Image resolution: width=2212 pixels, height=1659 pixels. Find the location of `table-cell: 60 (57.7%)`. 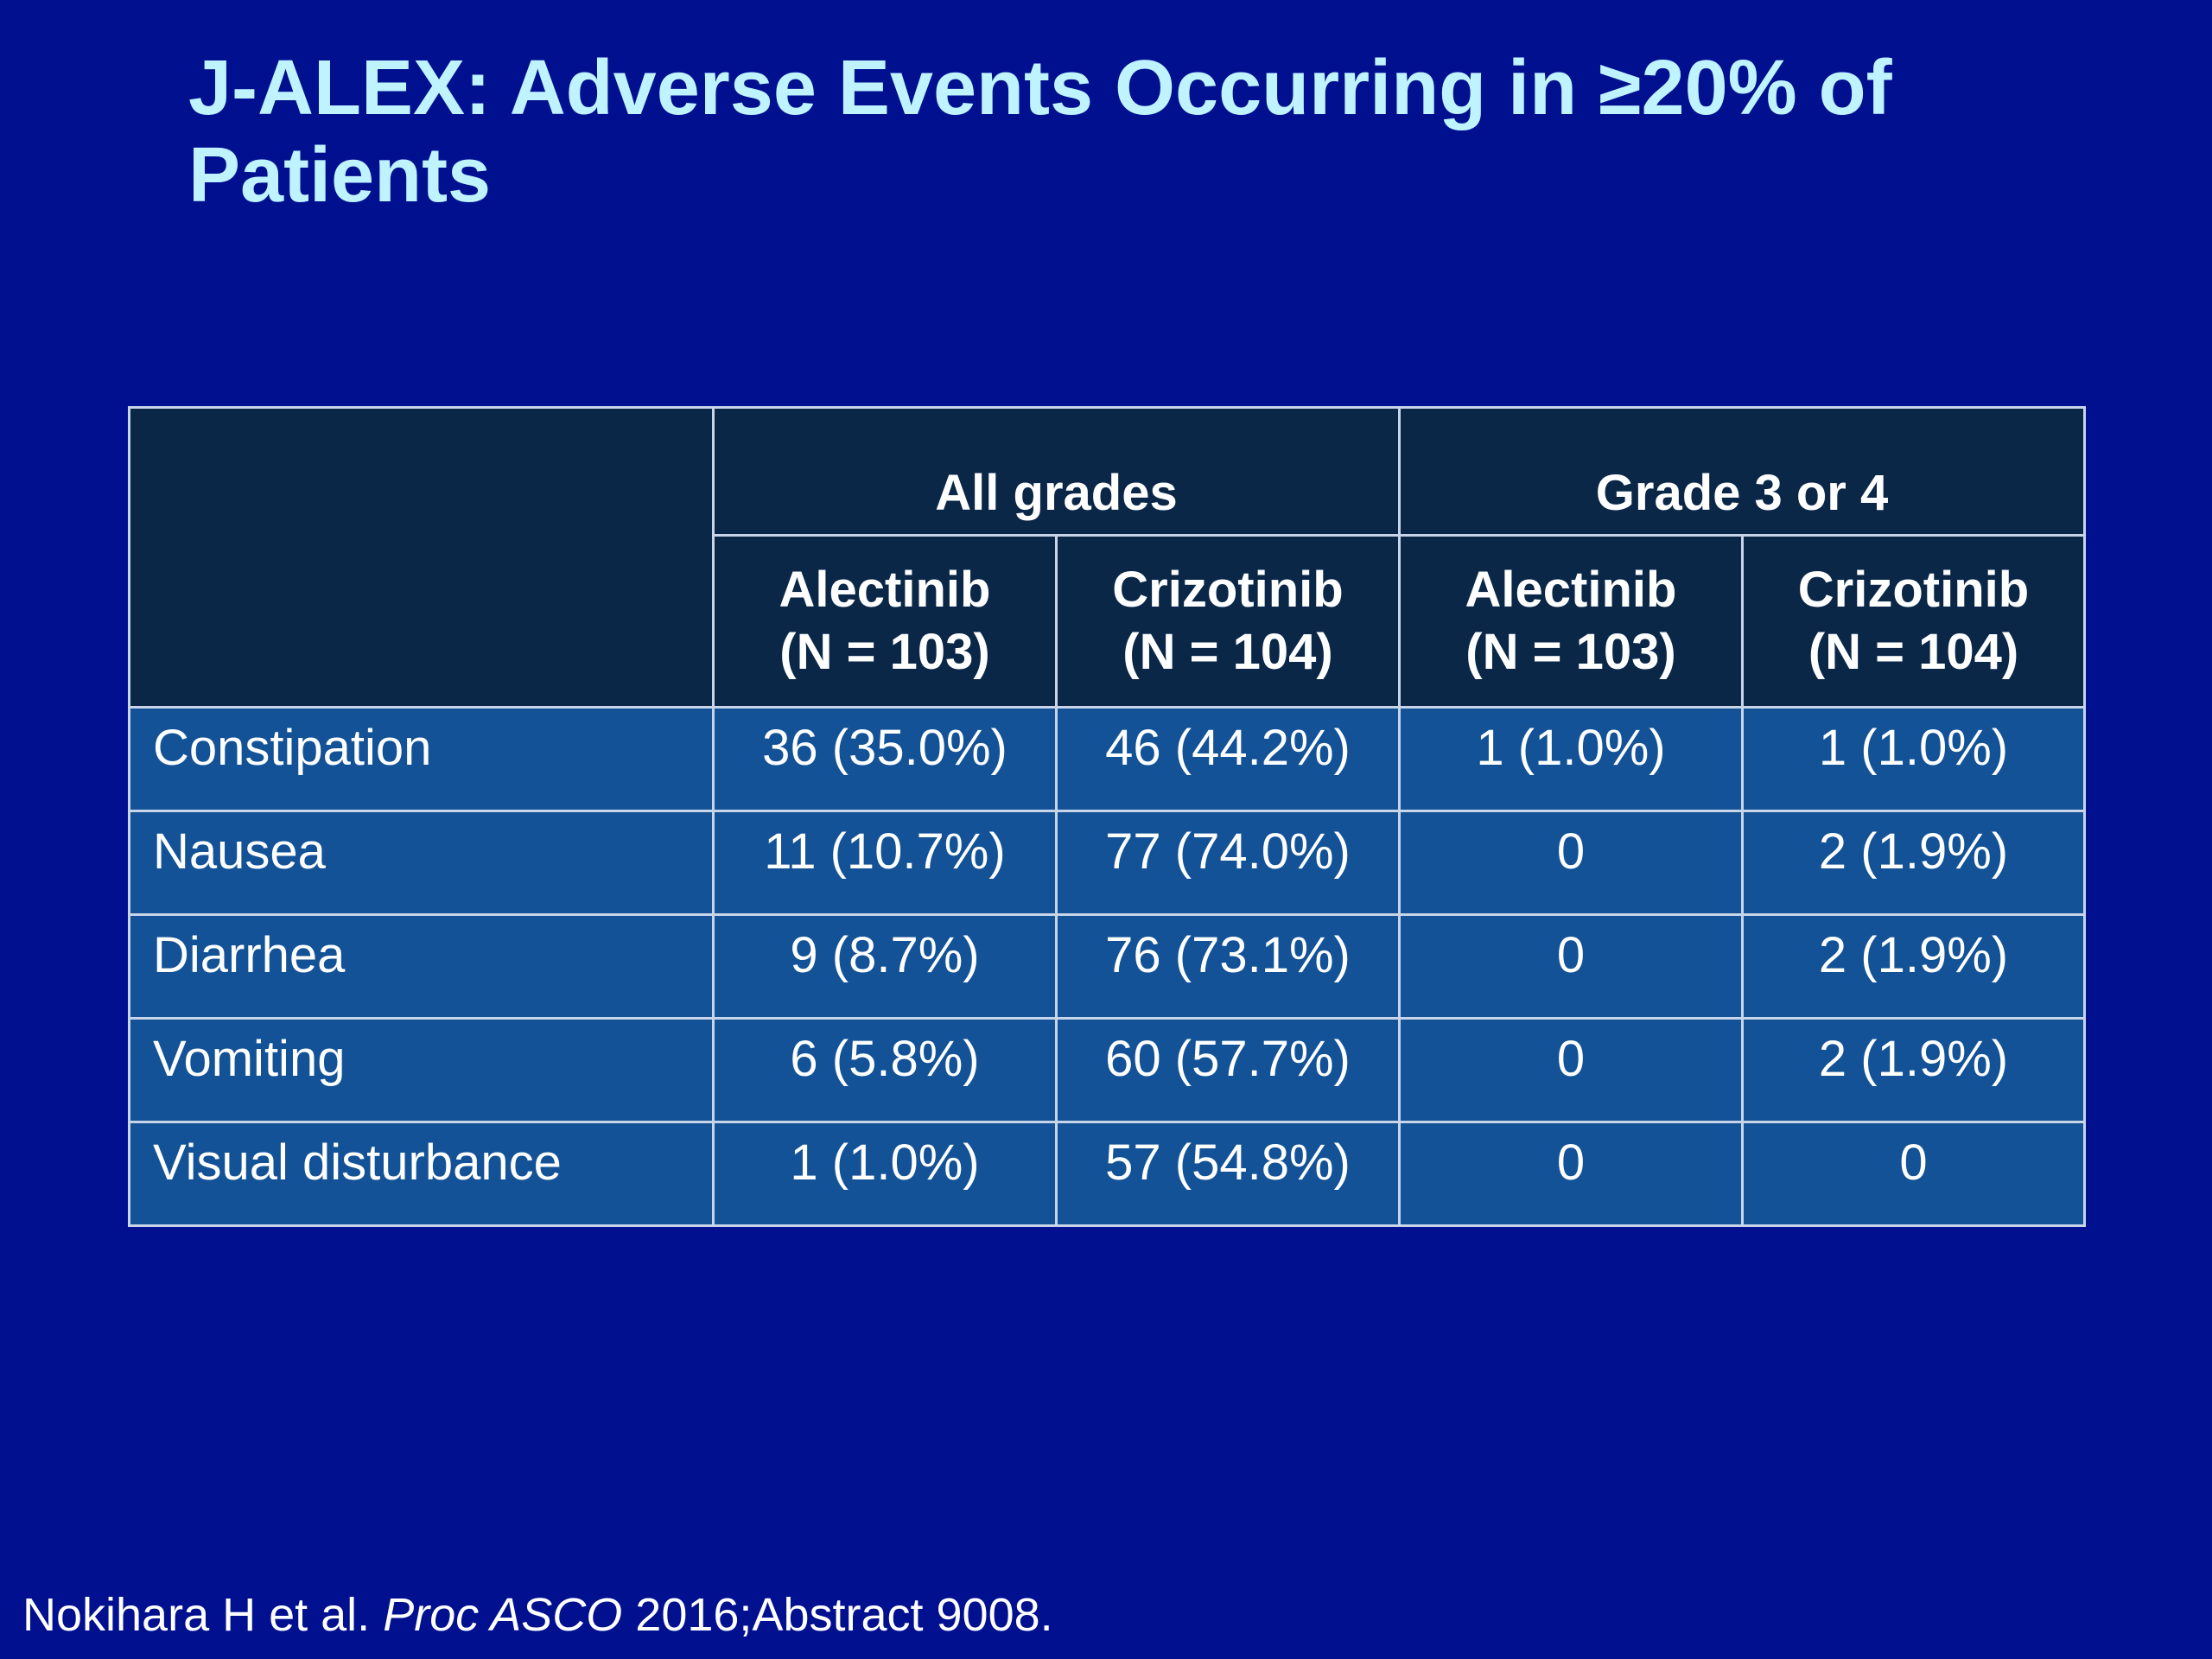

table-cell: 60 (57.7%) is located at coordinates (1228, 1070).